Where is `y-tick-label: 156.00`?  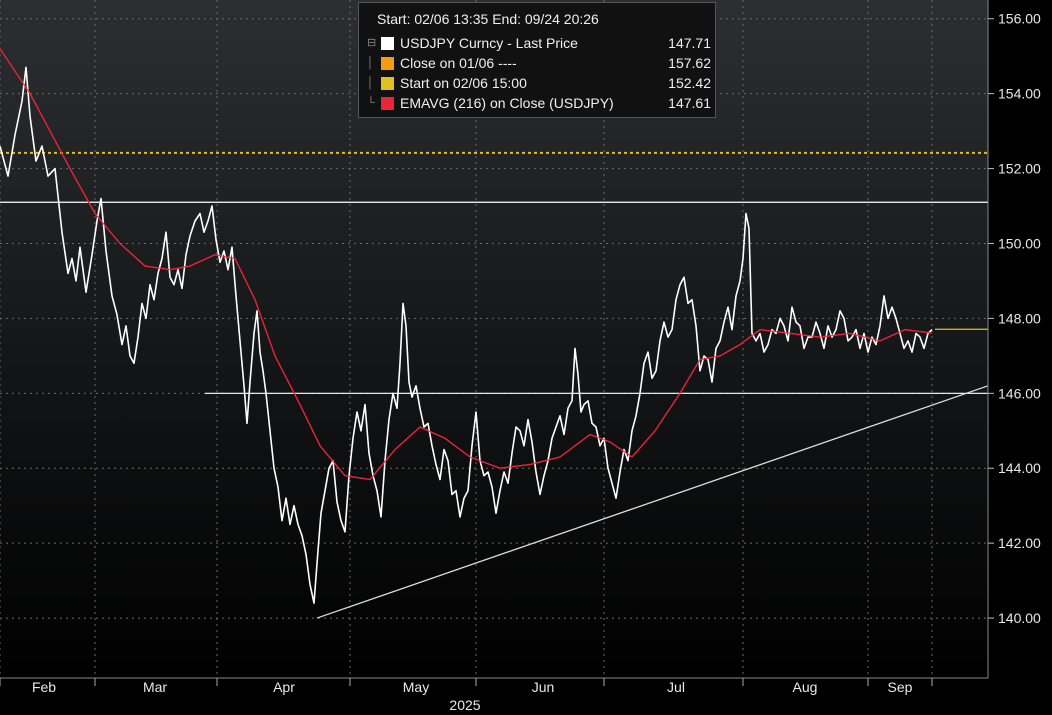 y-tick-label: 156.00 is located at coordinates (1019, 19).